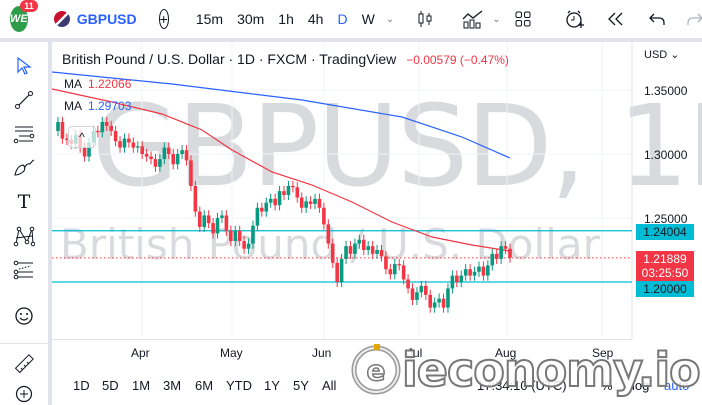 Image resolution: width=702 pixels, height=405 pixels. I want to click on range-3m: 3M, so click(172, 385).